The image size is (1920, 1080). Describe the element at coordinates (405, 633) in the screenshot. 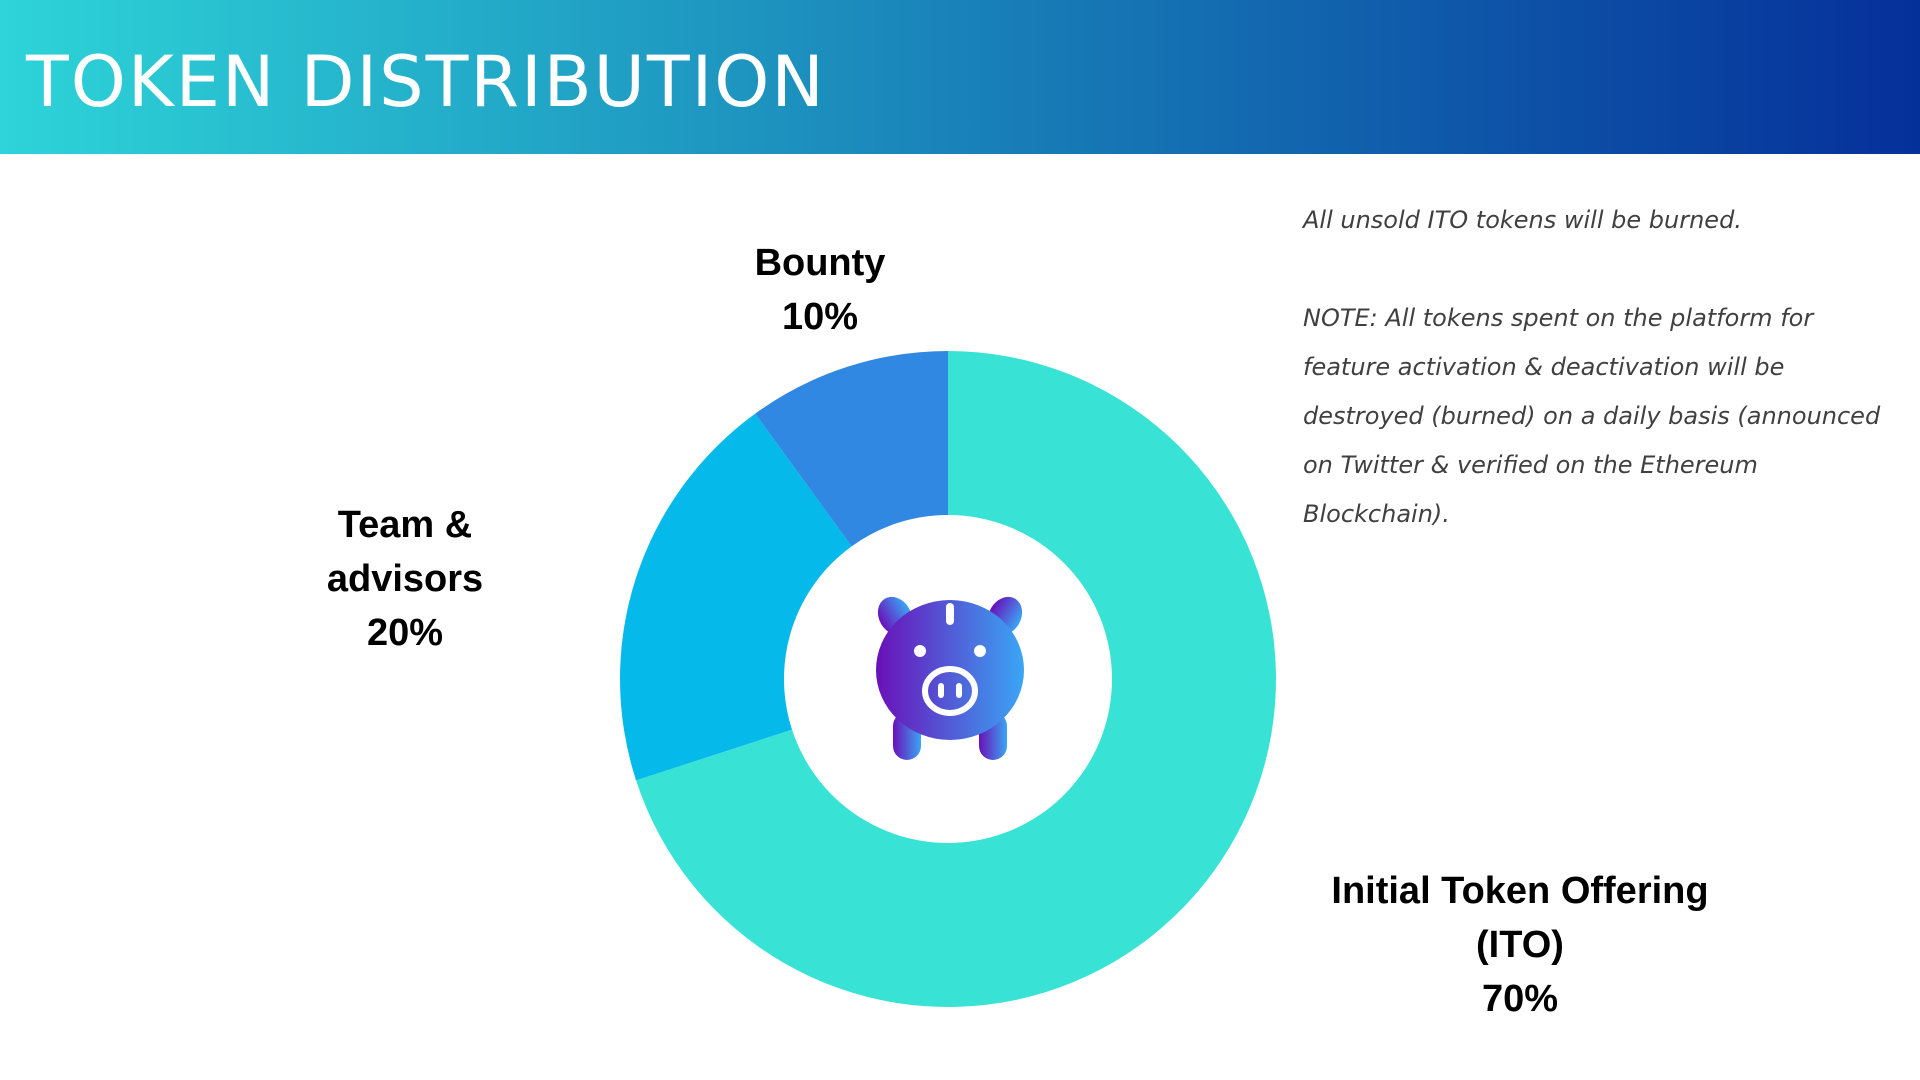

I see `slice-label-line: 20%` at that location.